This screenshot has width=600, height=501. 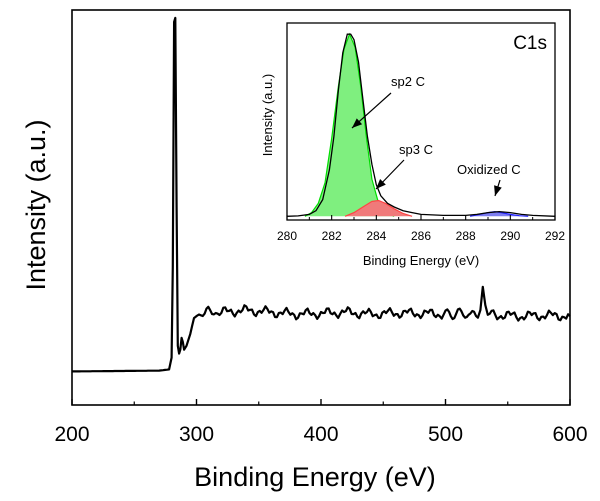 I want to click on inset-title: C1s, so click(x=530, y=43).